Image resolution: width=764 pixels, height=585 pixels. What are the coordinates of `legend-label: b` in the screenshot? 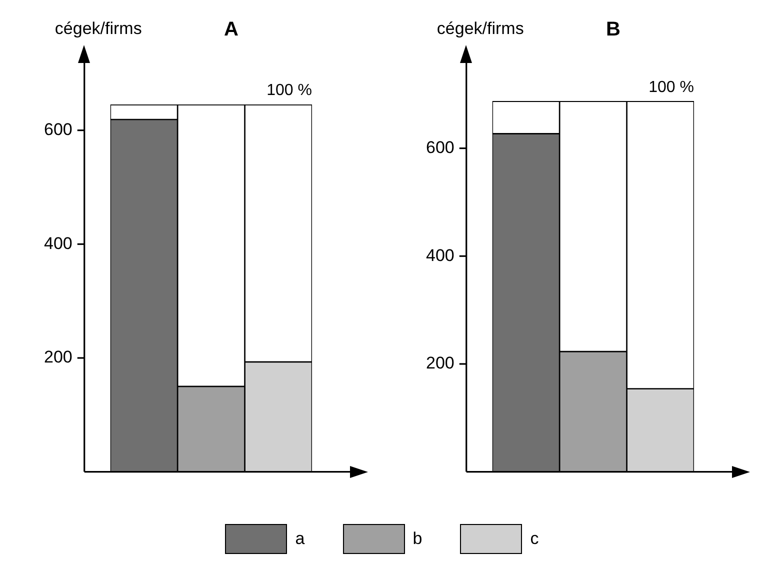 It's located at (417, 539).